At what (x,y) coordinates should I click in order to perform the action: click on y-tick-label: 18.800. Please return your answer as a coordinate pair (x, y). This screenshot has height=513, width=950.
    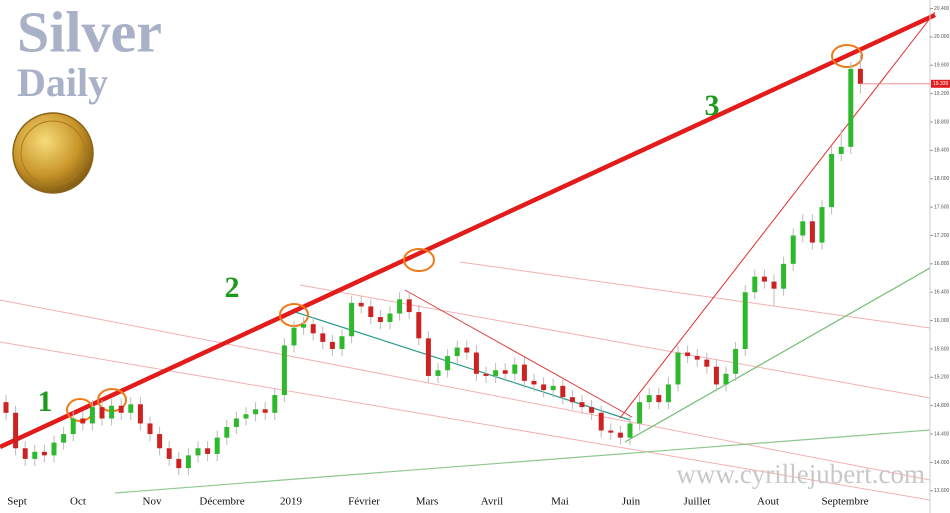
    Looking at the image, I should click on (942, 122).